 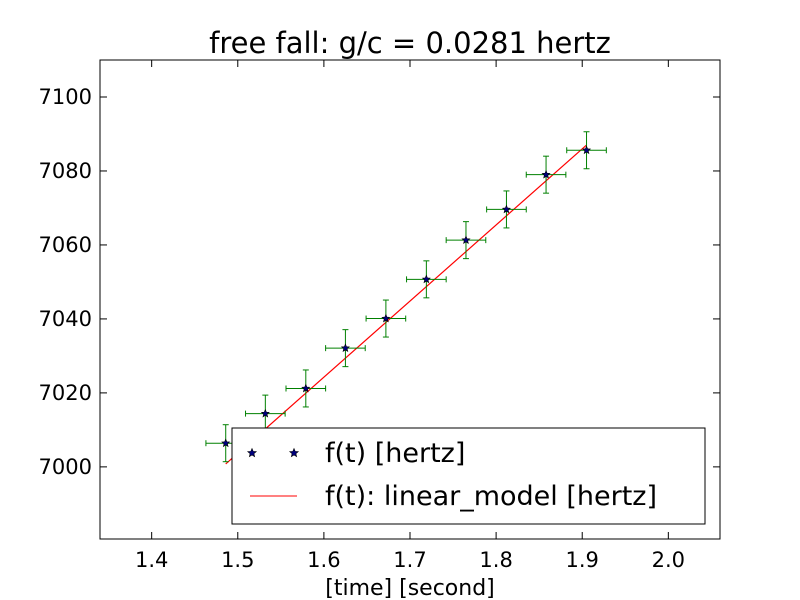 What do you see at coordinates (582, 560) in the screenshot?
I see `x-tick-label: 1.9` at bounding box center [582, 560].